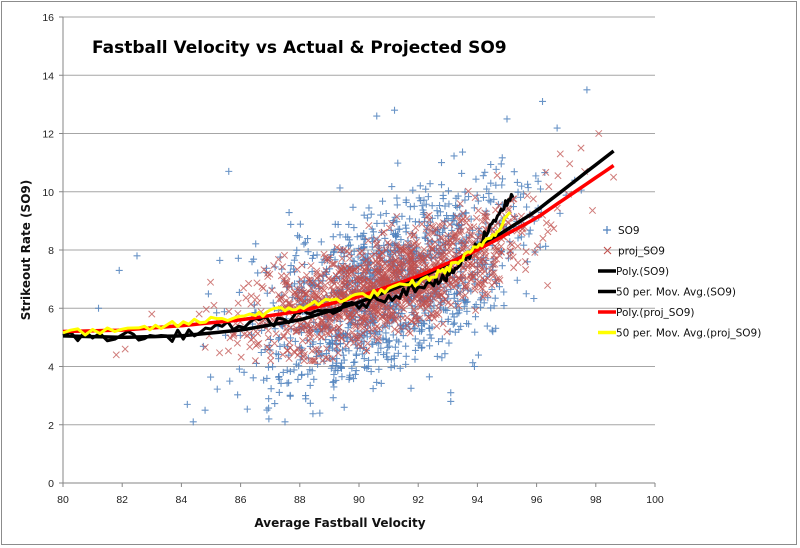  I want to click on x-axis-title: Average Fastball Velocity, so click(339, 523).